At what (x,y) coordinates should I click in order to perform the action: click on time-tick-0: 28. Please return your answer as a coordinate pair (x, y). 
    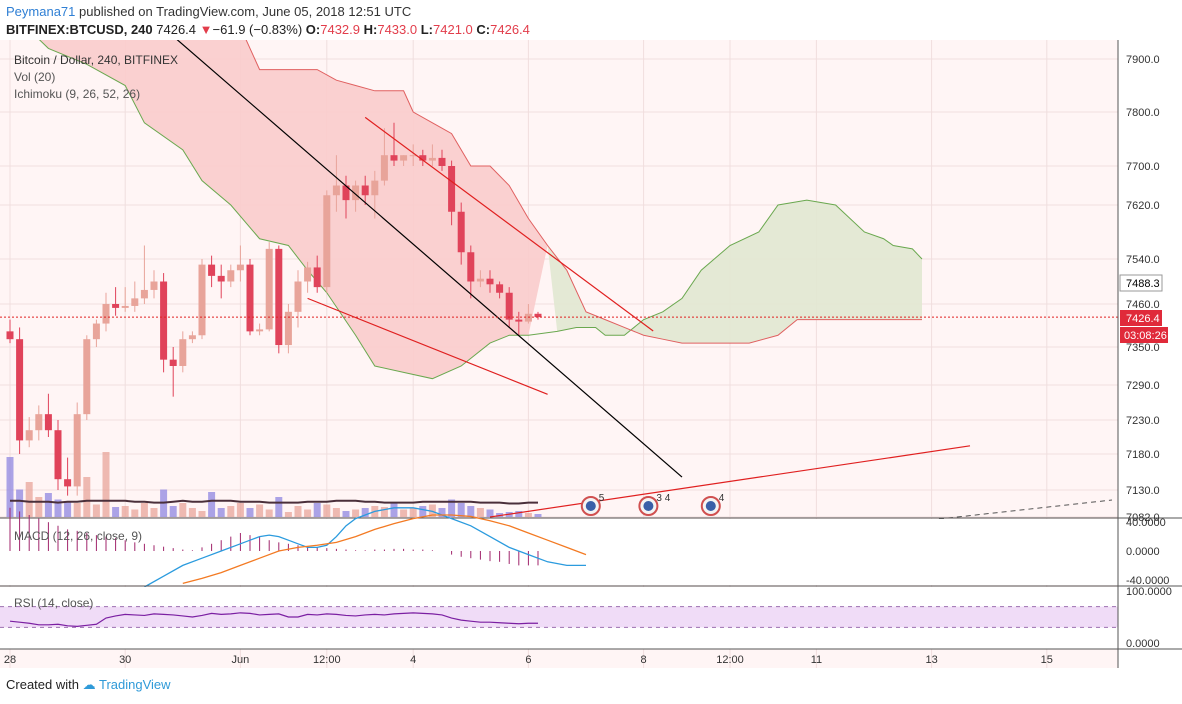
    Looking at the image, I should click on (10, 660).